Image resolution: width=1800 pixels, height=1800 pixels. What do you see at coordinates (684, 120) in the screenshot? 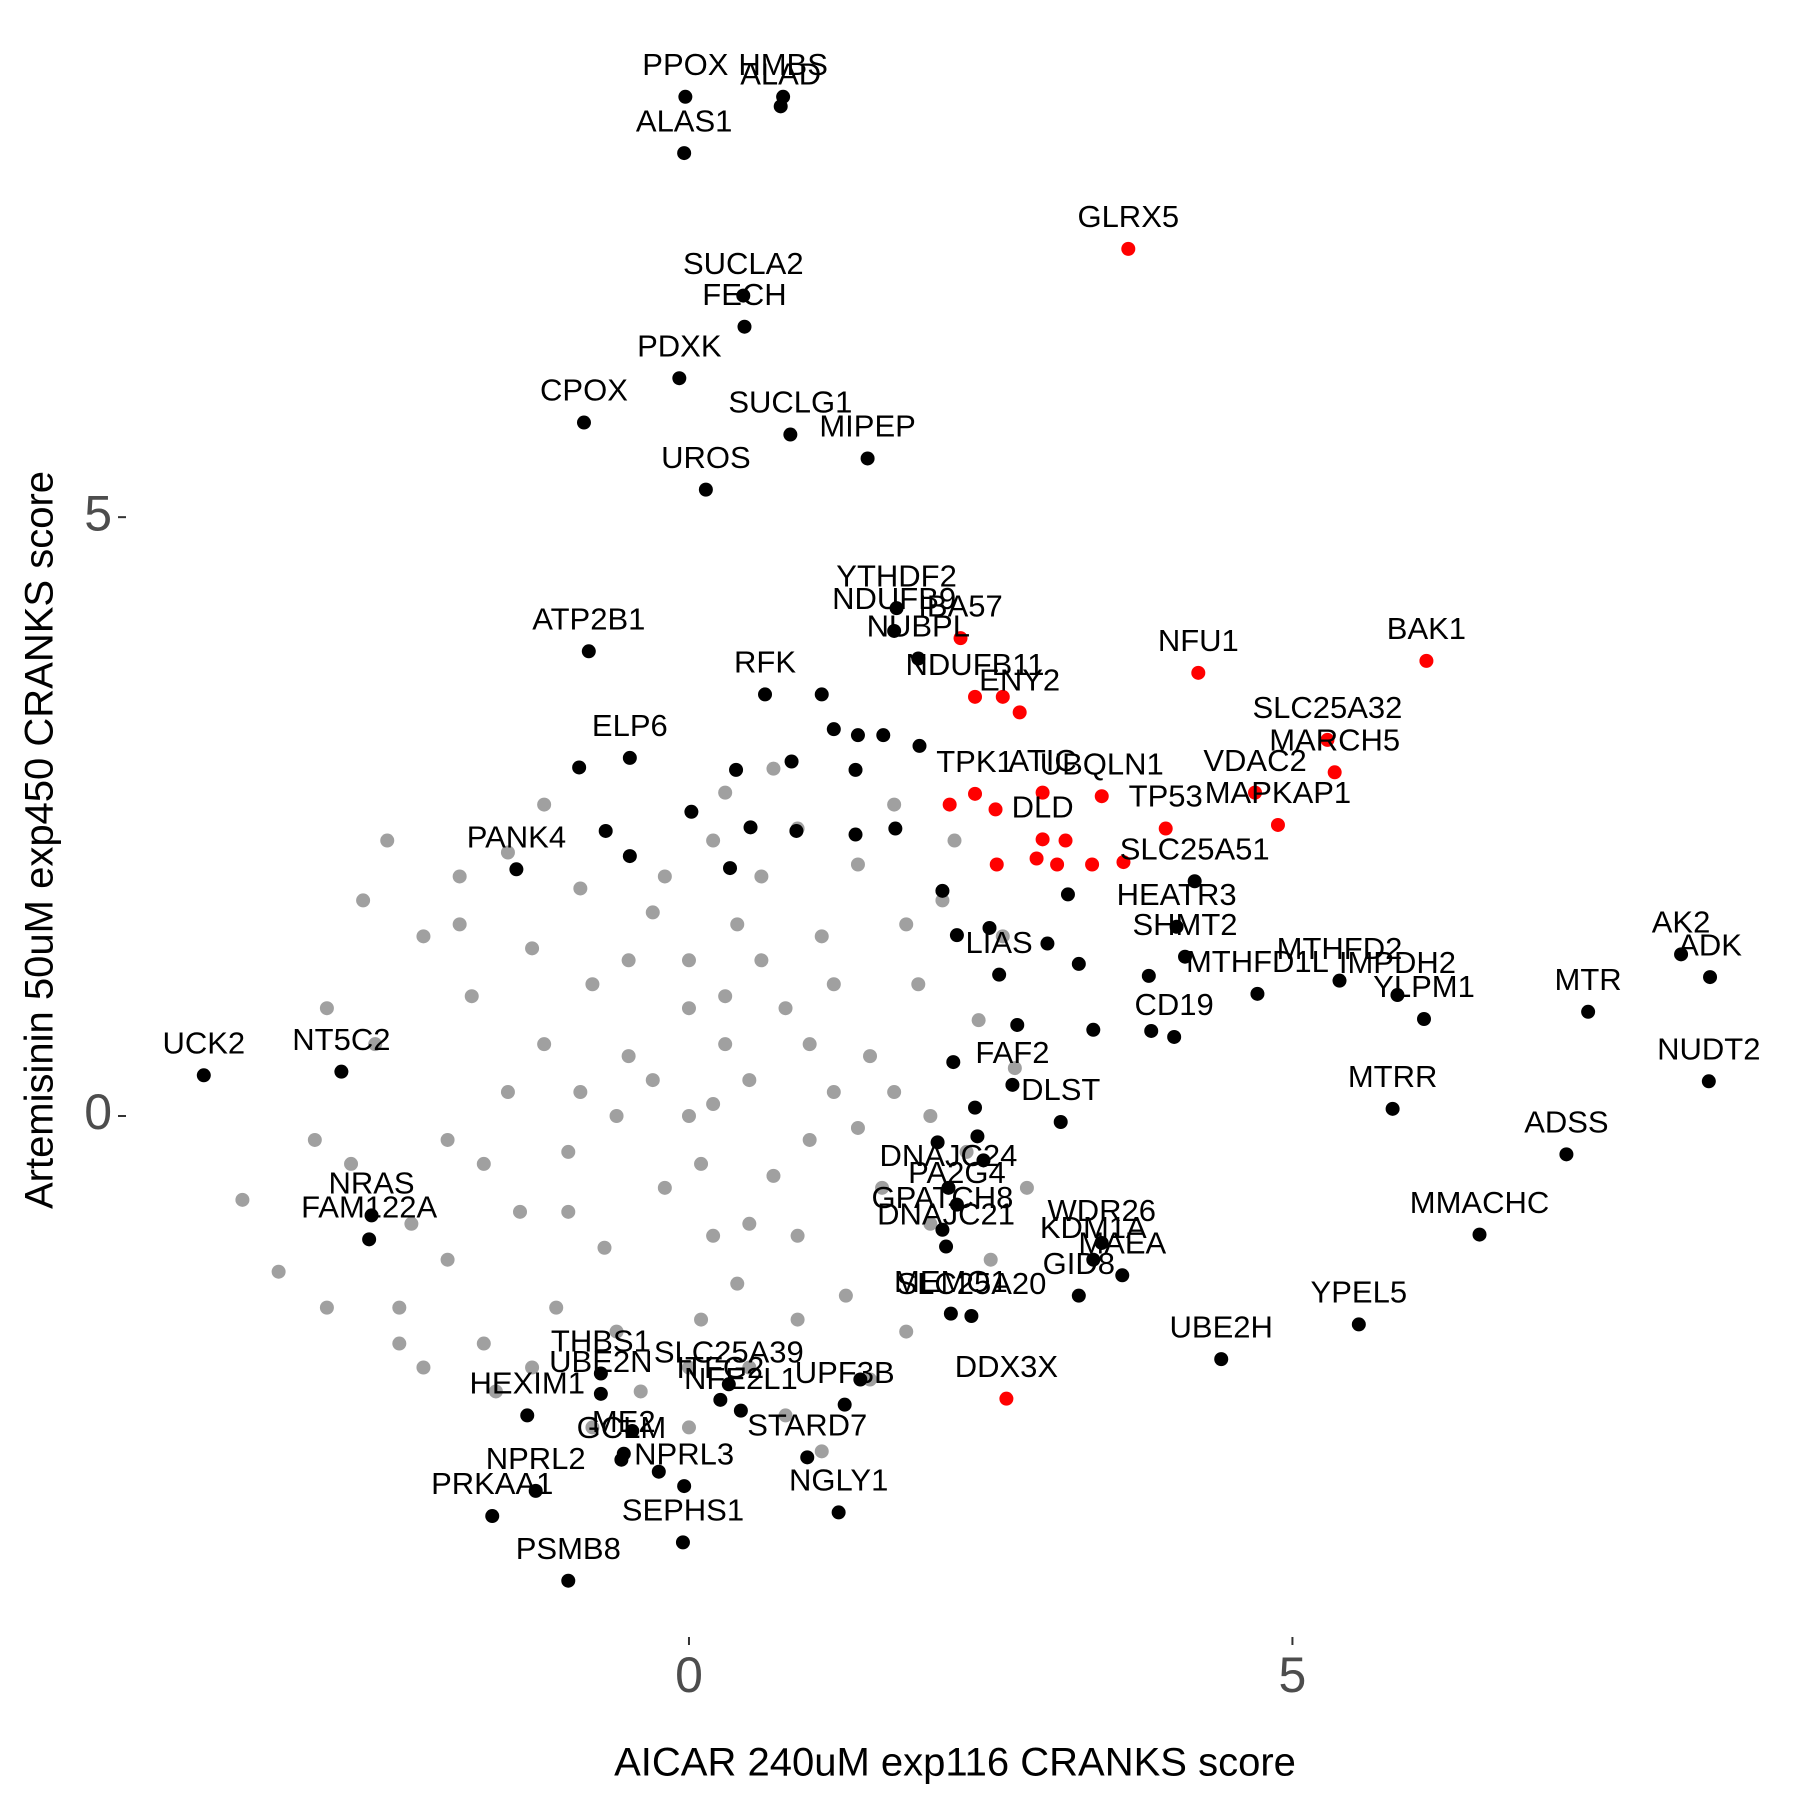
I see `point-label: ALAS1` at bounding box center [684, 120].